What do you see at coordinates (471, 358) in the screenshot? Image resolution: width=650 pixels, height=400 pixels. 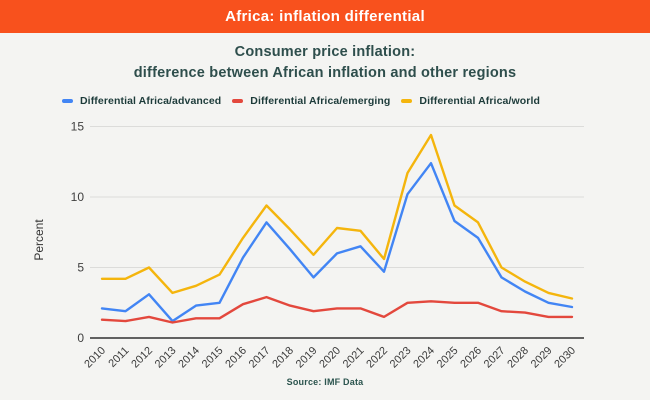 I see `x-tick-label-2026: 2026` at bounding box center [471, 358].